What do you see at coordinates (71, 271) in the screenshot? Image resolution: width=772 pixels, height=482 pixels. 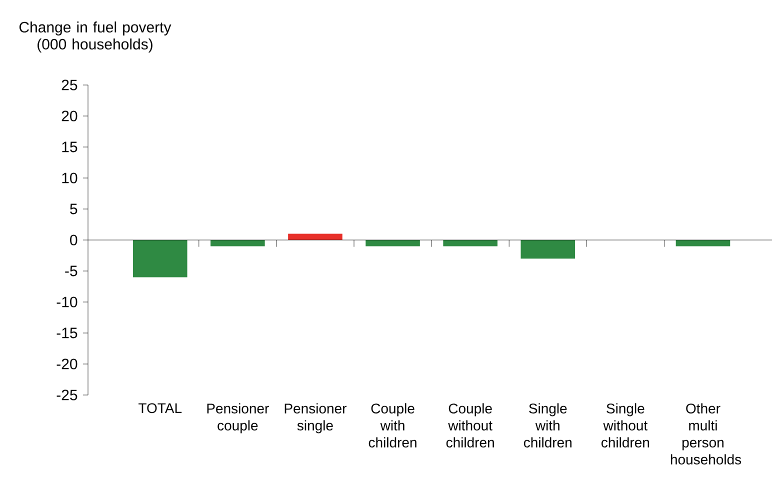 I see `y-tick-label: -5` at bounding box center [71, 271].